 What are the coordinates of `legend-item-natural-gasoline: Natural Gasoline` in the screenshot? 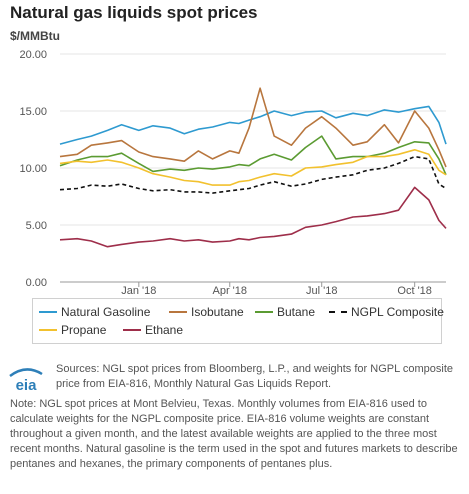 It's located at (94, 312).